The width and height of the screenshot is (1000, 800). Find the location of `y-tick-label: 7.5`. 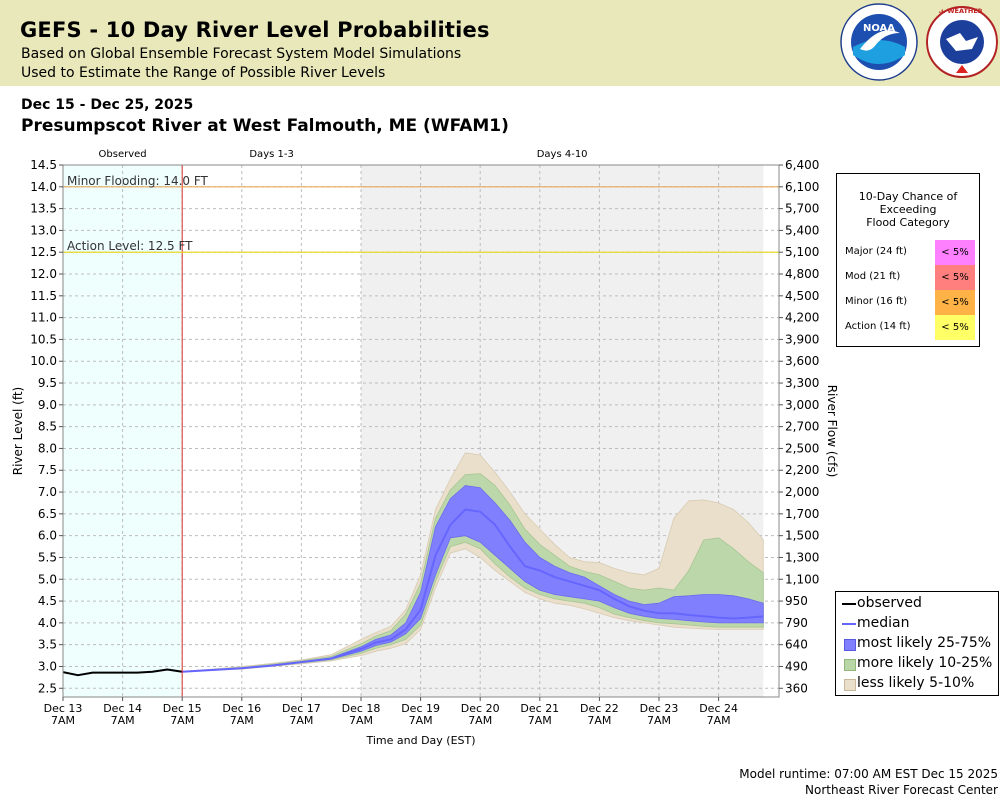

y-tick-label: 7.5 is located at coordinates (47, 470).